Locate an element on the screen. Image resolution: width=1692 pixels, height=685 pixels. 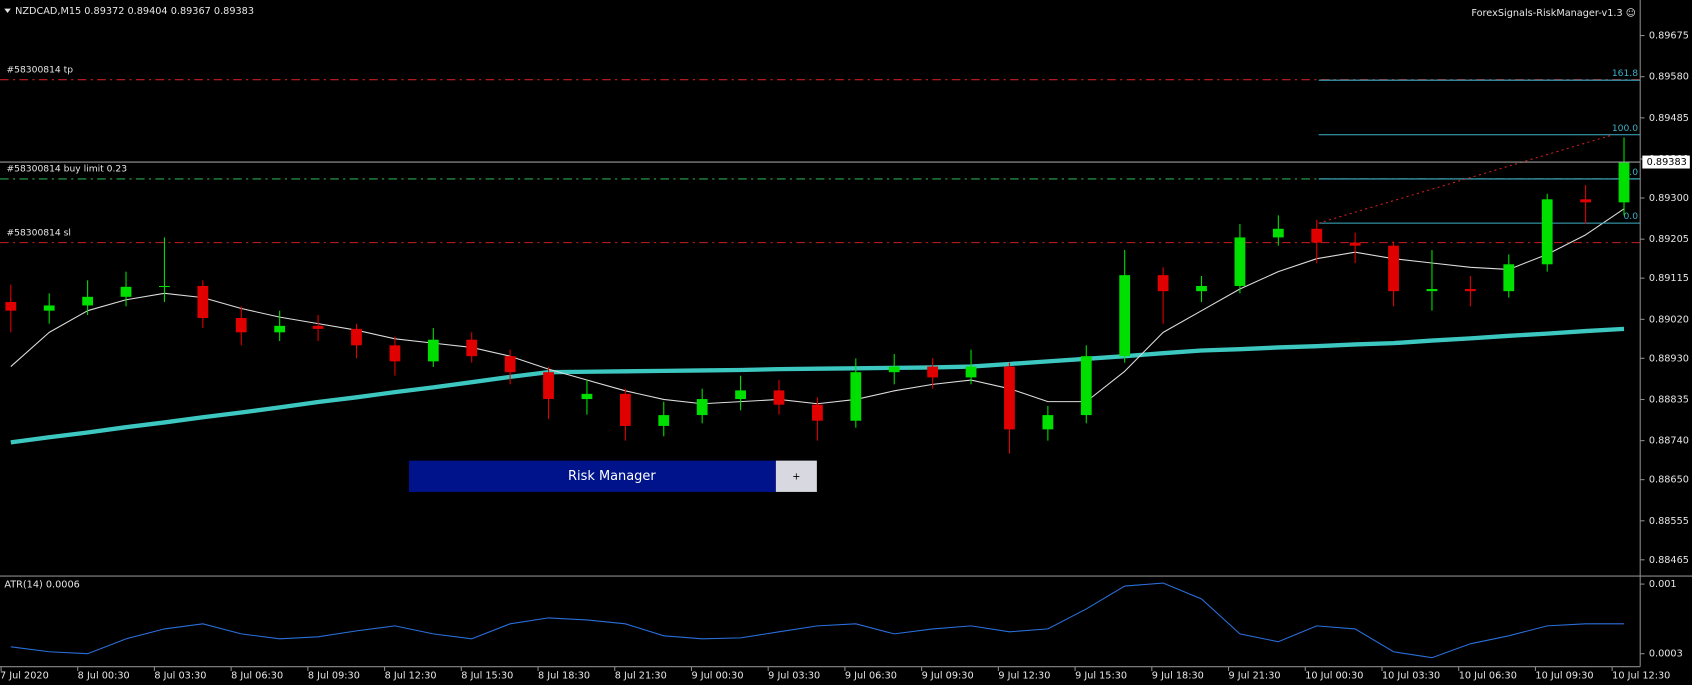
indicator-label: ATR(14) 0.0006 is located at coordinates (42, 585).